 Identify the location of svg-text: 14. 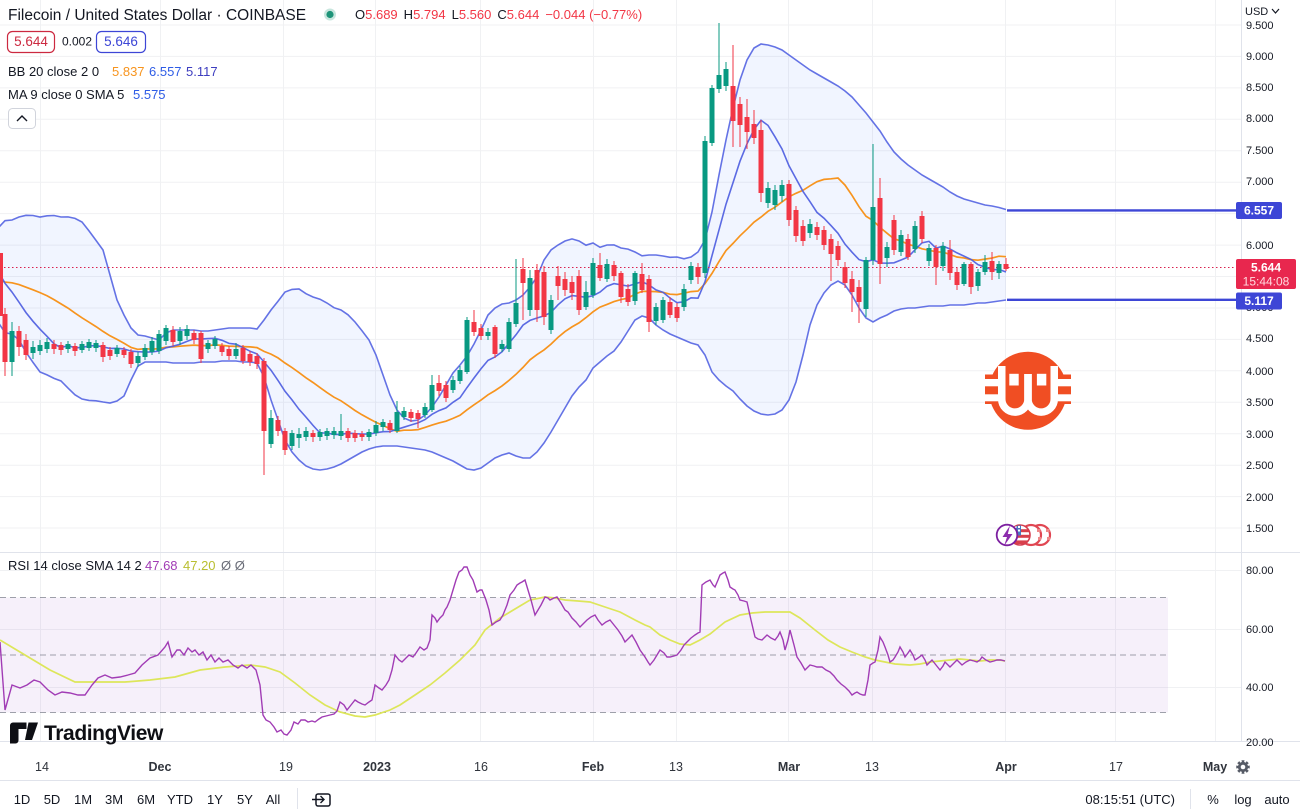
(42, 767).